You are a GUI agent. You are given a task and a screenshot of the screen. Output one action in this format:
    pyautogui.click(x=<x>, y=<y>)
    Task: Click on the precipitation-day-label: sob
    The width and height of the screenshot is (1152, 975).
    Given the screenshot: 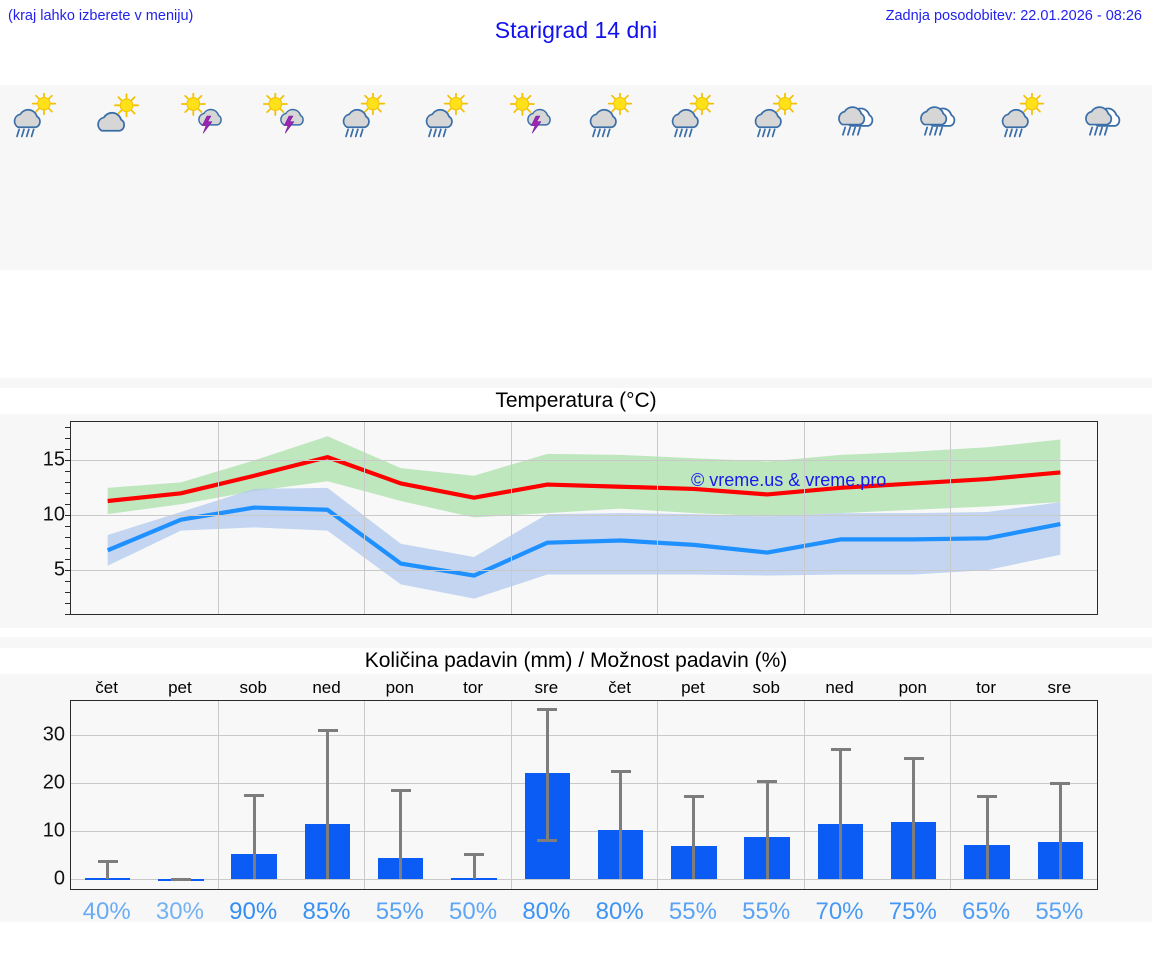 What is the action you would take?
    pyautogui.click(x=766, y=687)
    